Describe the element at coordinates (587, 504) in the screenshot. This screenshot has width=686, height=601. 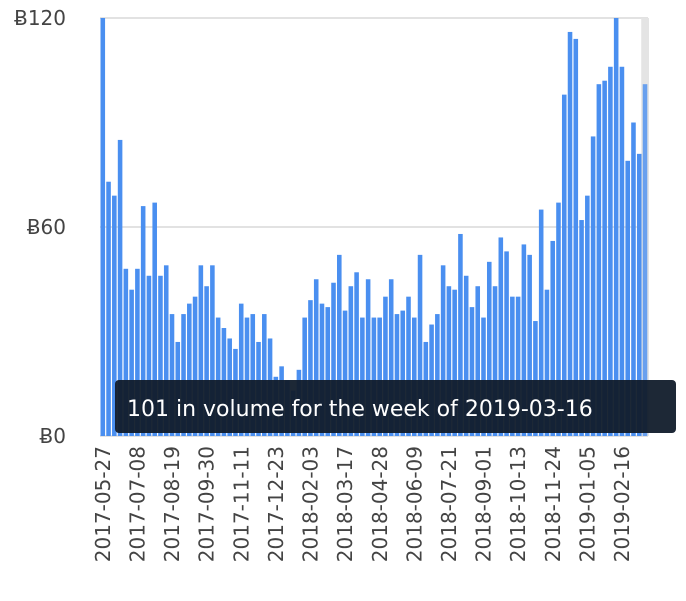
I see `x-tick-label: 2019-01-05` at that location.